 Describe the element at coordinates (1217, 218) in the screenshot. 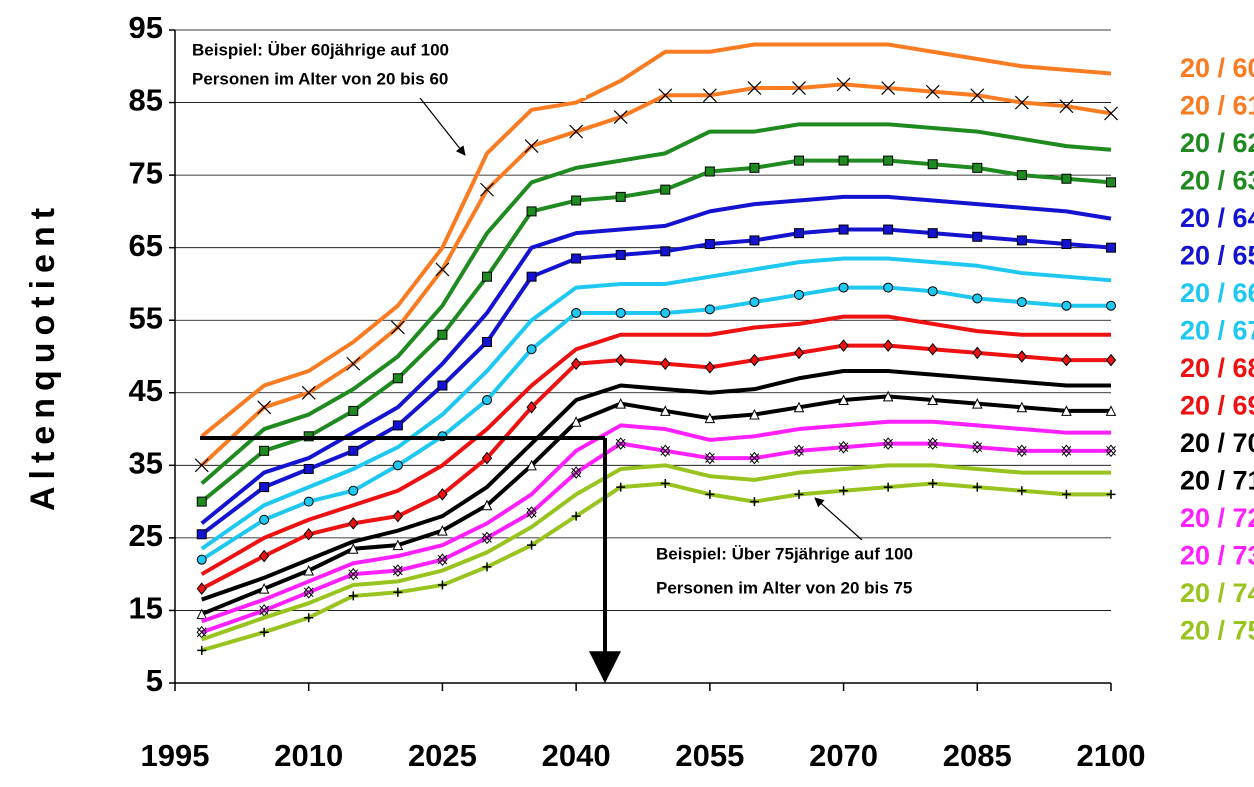

I see `legend-entry: 20 / 64` at that location.